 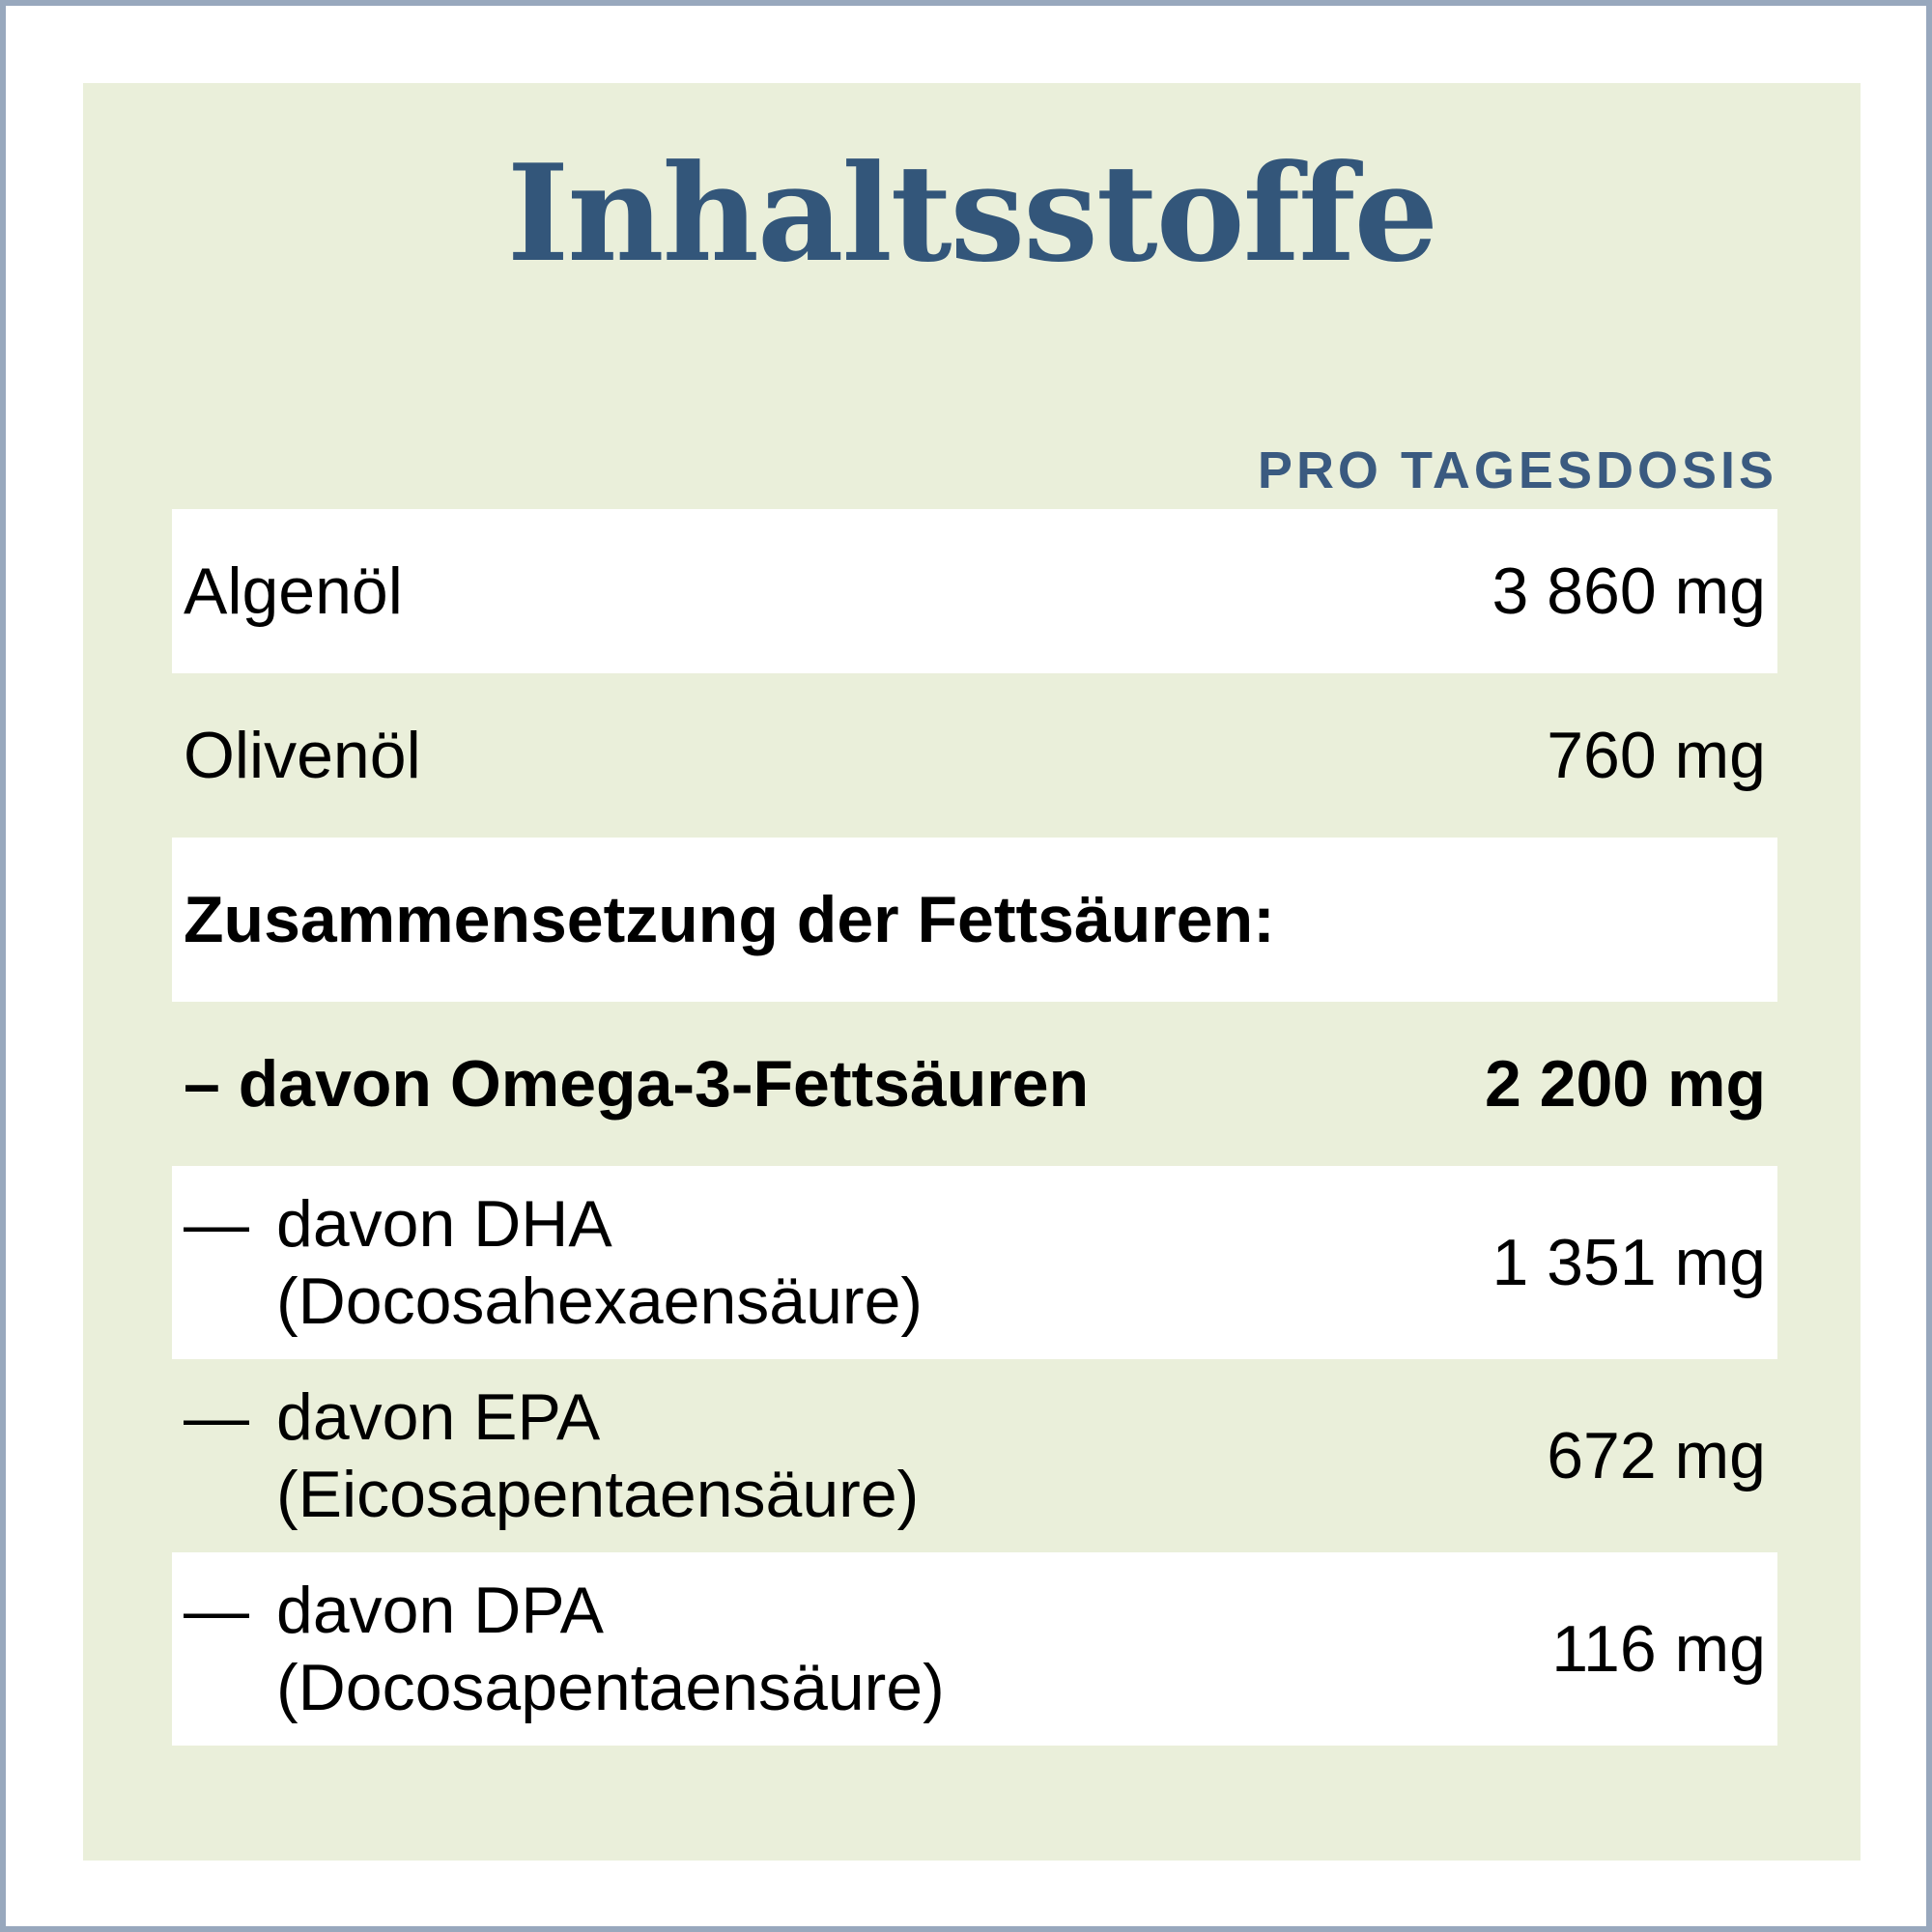 I want to click on page-title: Inhaltsstoffe, so click(x=972, y=213).